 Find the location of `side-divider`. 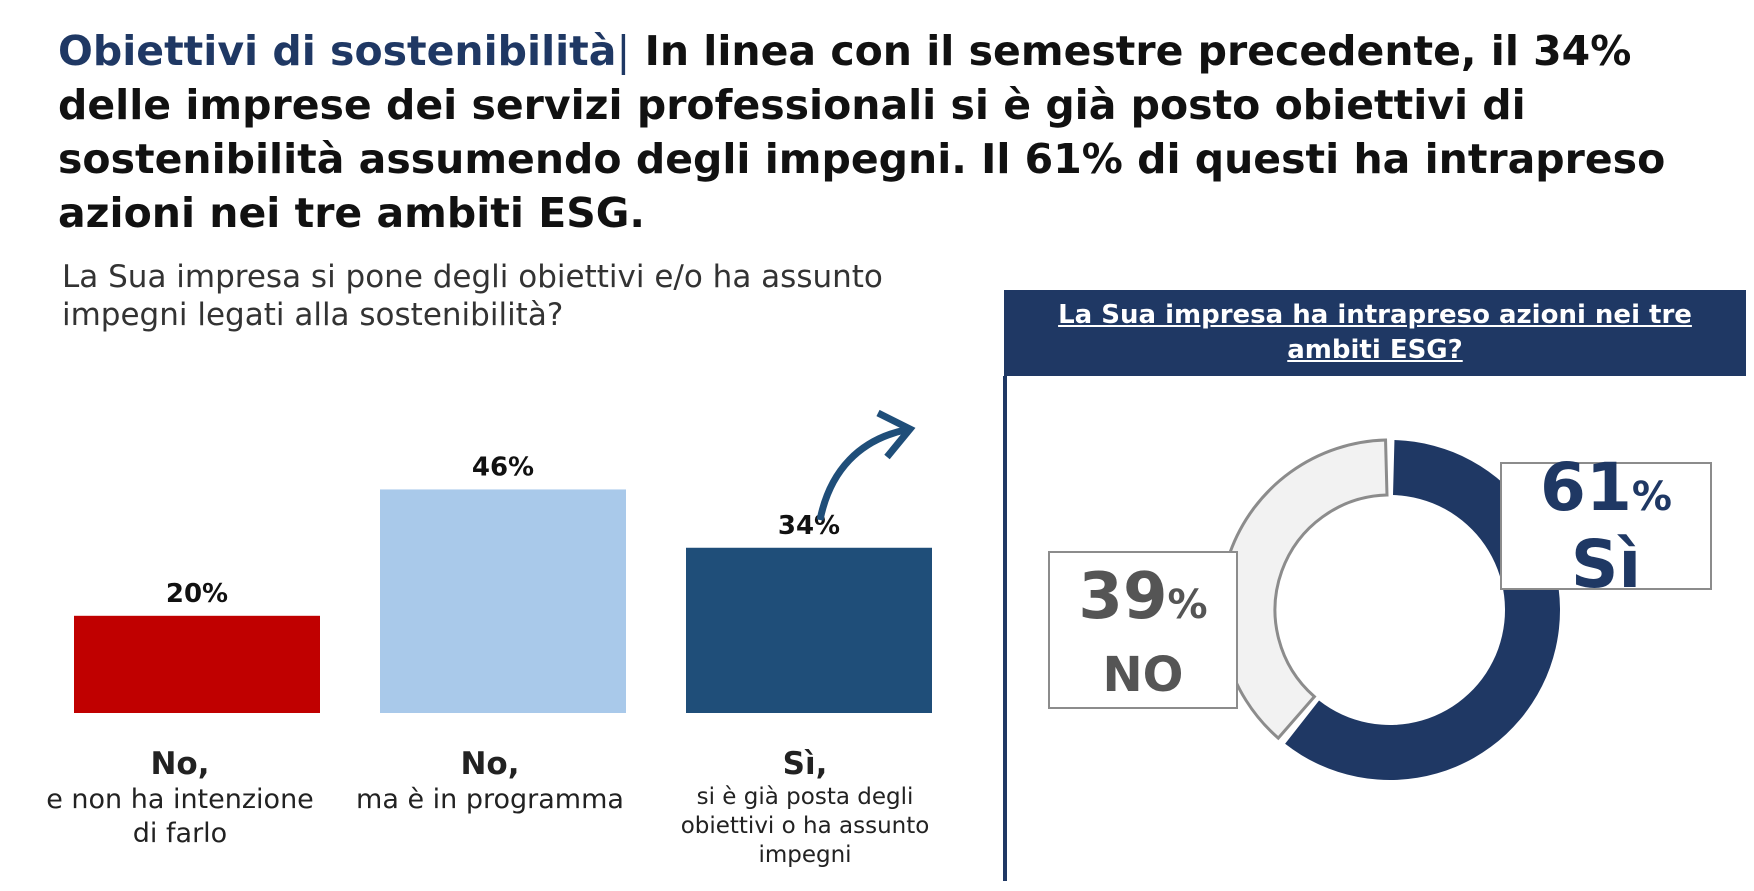

side-divider is located at coordinates (1005, 628).